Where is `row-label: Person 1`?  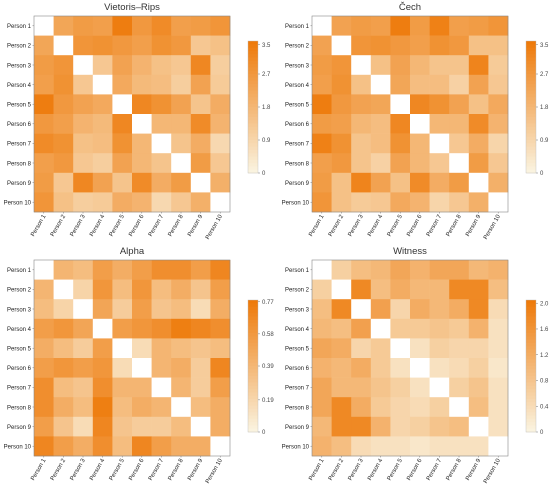
row-label: Person 1 is located at coordinates (19, 27).